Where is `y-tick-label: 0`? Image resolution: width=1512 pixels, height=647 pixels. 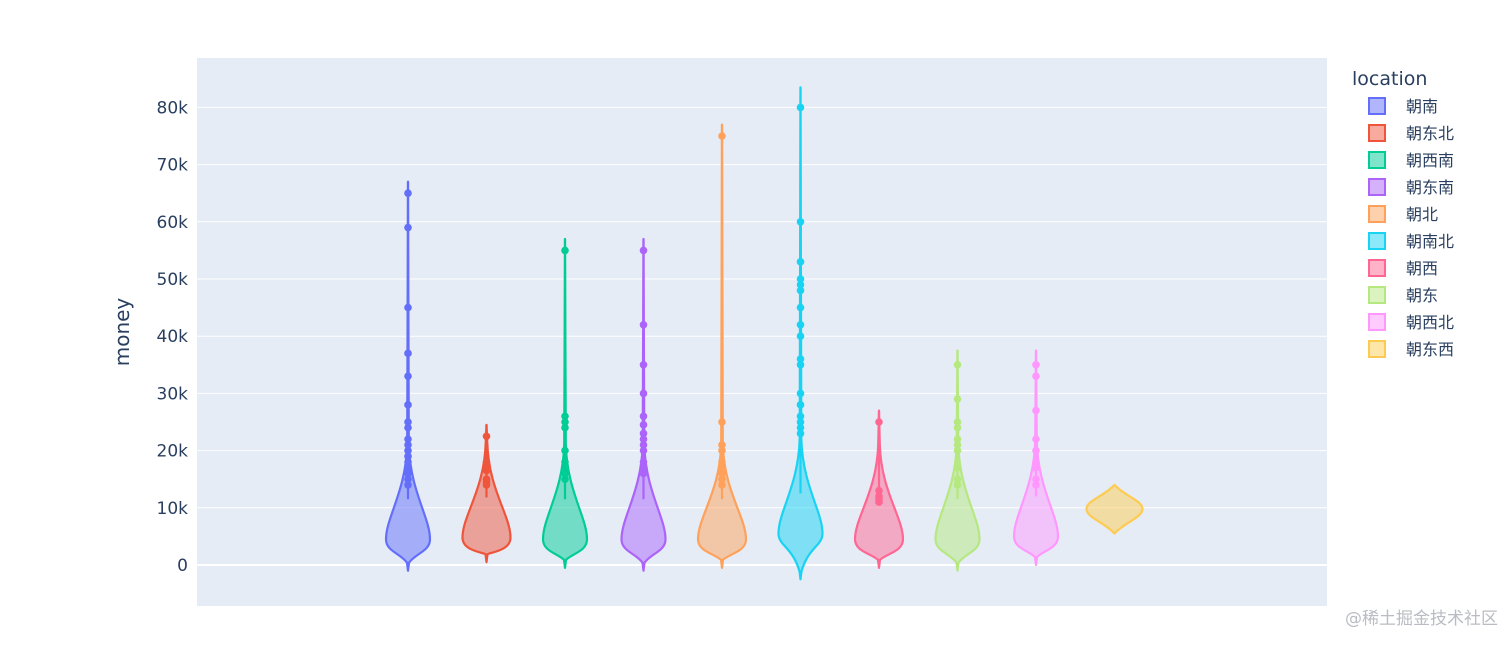
y-tick-label: 0 is located at coordinates (182, 566).